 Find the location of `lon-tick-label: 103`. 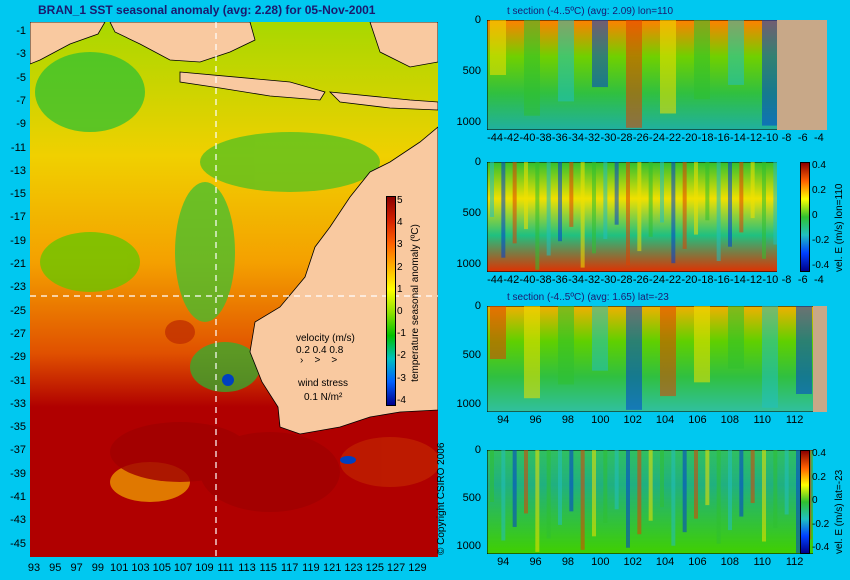

lon-tick-label: 103 is located at coordinates (140, 568).